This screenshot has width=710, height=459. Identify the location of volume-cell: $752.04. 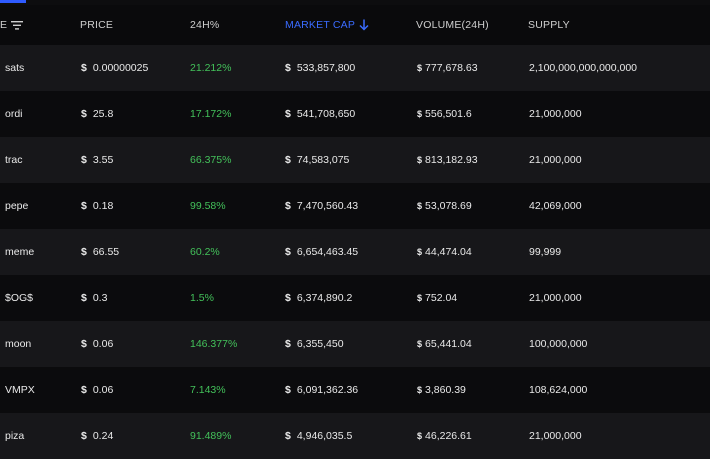
(437, 298).